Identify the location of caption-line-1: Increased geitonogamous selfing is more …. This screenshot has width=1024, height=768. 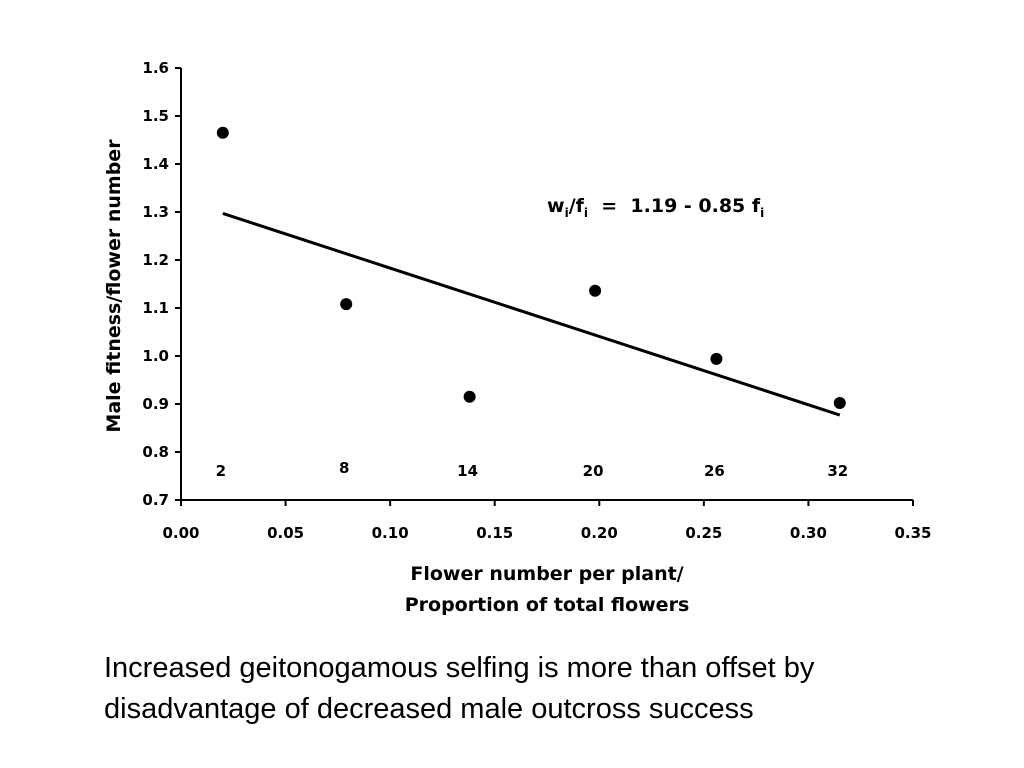
(459, 668).